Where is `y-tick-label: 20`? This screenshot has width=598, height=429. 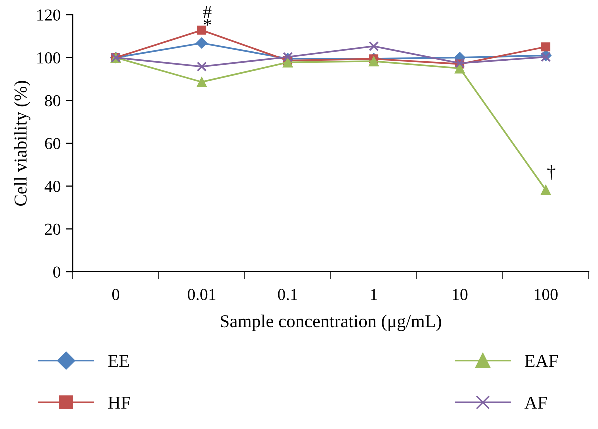
y-tick-label: 20 is located at coordinates (53, 230).